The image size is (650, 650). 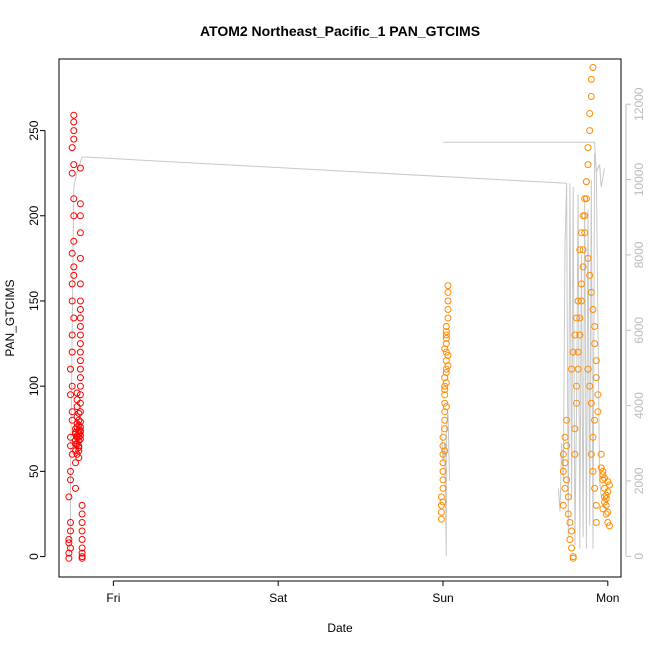 What do you see at coordinates (36, 340) in the screenshot?
I see `y-axis: 0 50 100 150 200 250` at bounding box center [36, 340].